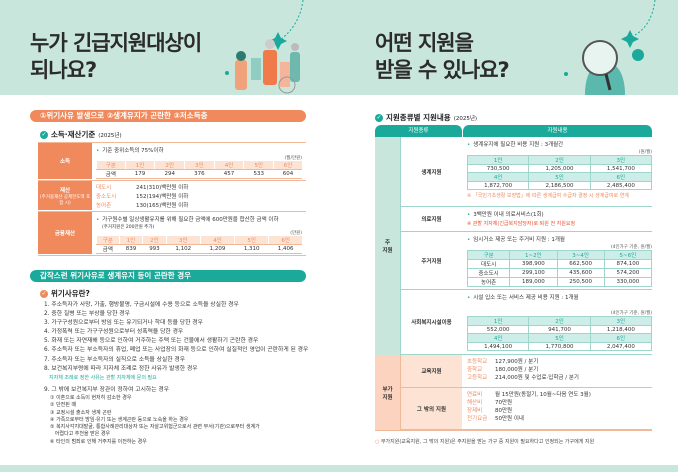 The height and width of the screenshot is (472, 678). Describe the element at coordinates (475, 395) in the screenshot. I see `support-item-key: 연료비` at that location.